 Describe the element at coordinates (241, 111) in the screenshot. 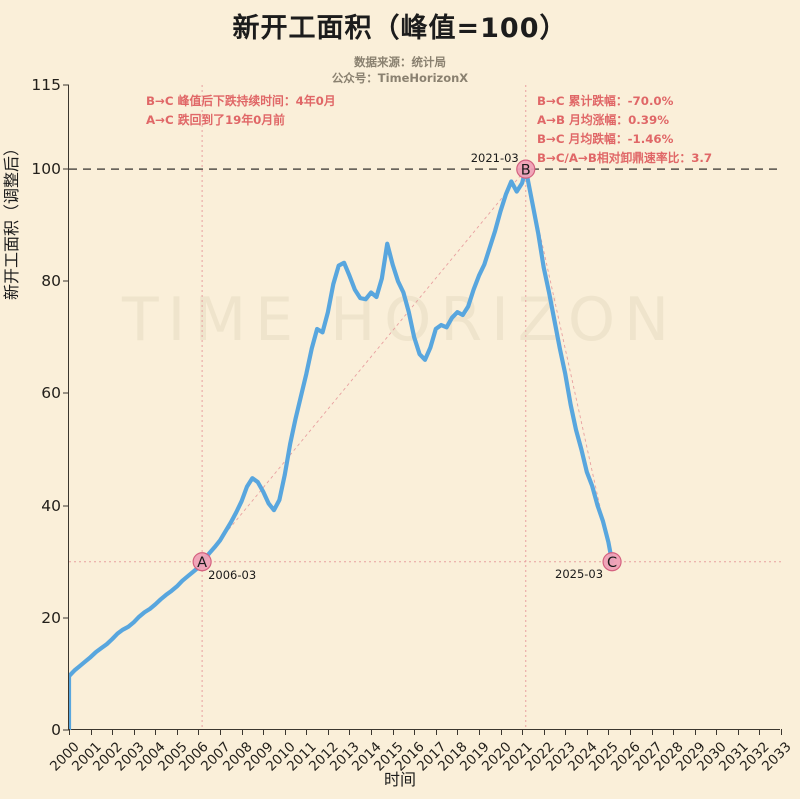

I see `annotation-left: B→C 峰值后下跌持续时间：4年0月 A→C 跌回到了19年0月前` at that location.